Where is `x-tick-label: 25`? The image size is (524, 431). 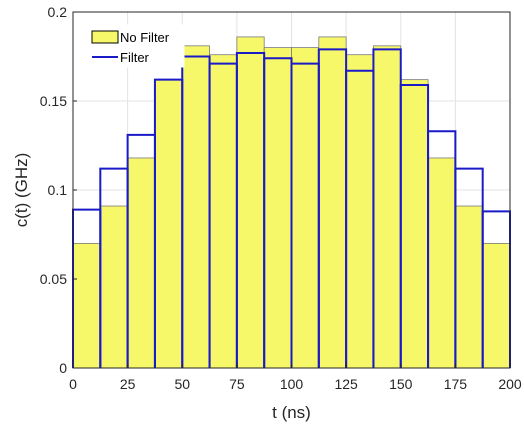
x-tick-label: 25 is located at coordinates (128, 384).